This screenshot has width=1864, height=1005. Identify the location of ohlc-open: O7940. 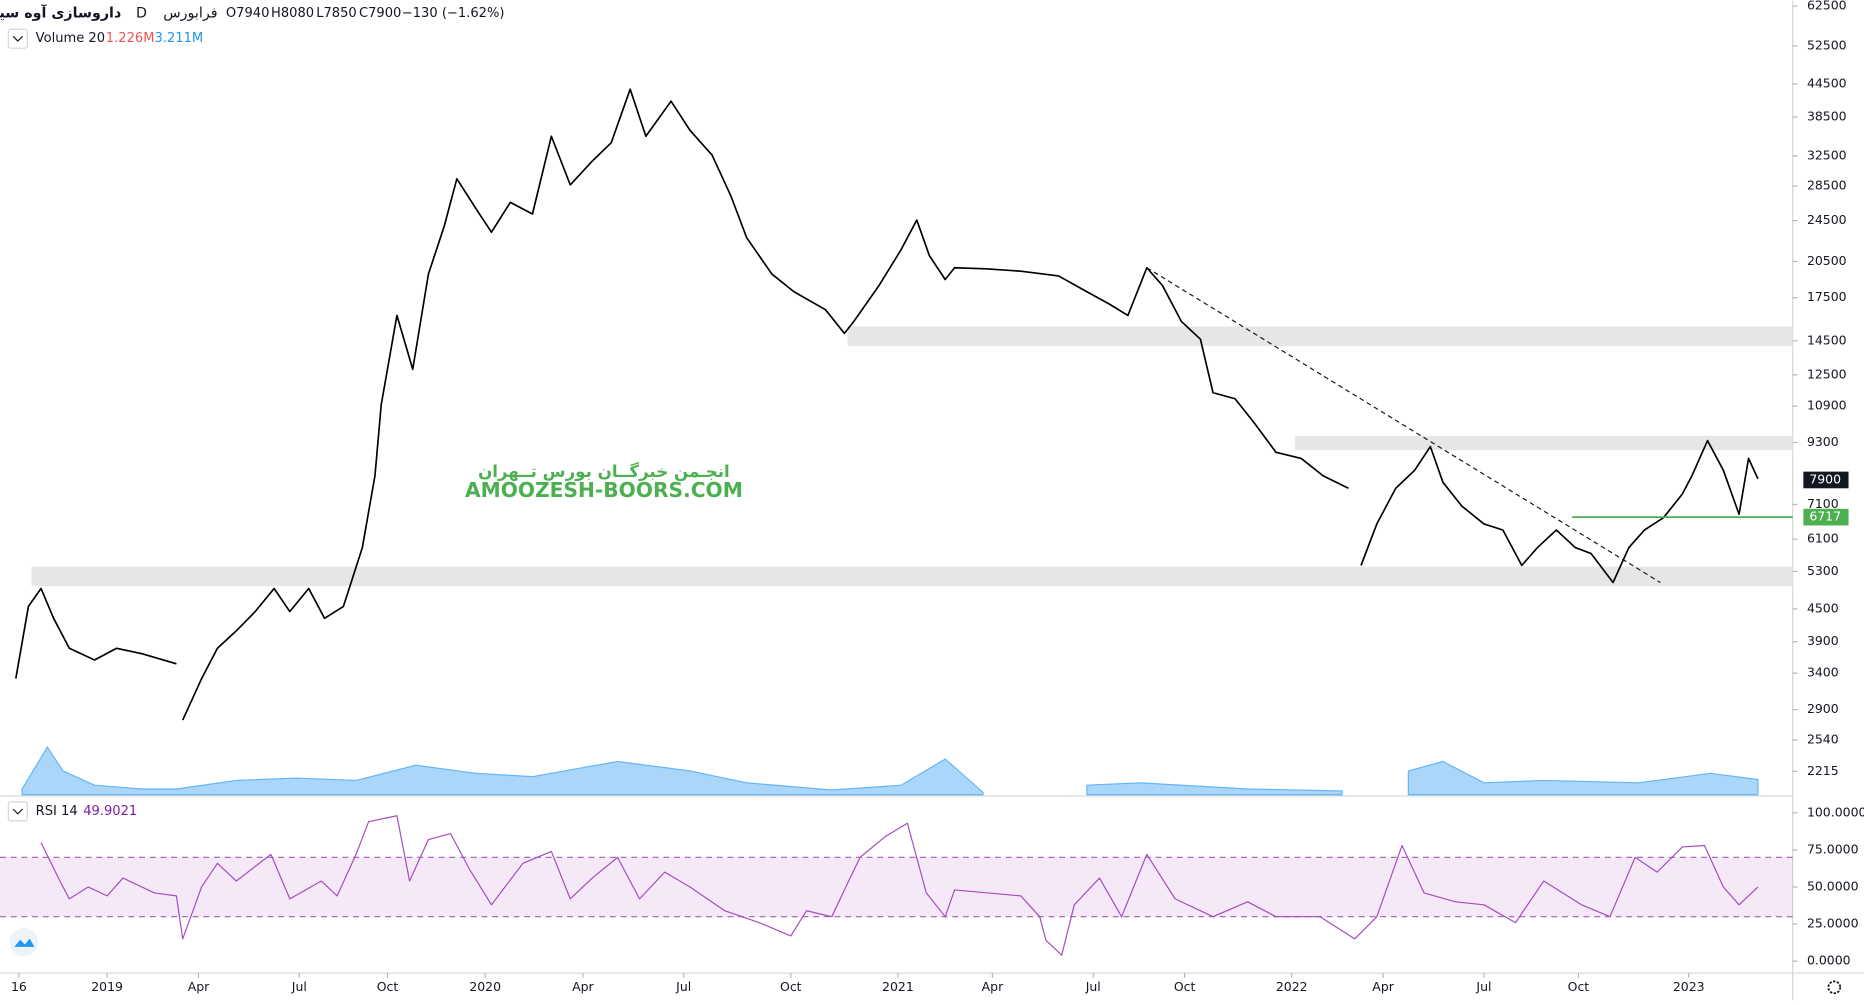
(248, 13).